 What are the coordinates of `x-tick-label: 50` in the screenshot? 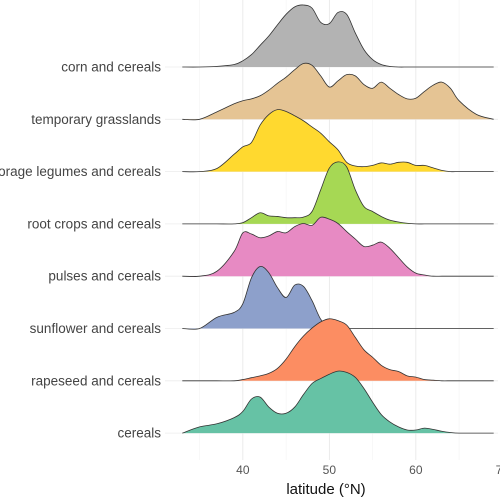 It's located at (330, 470).